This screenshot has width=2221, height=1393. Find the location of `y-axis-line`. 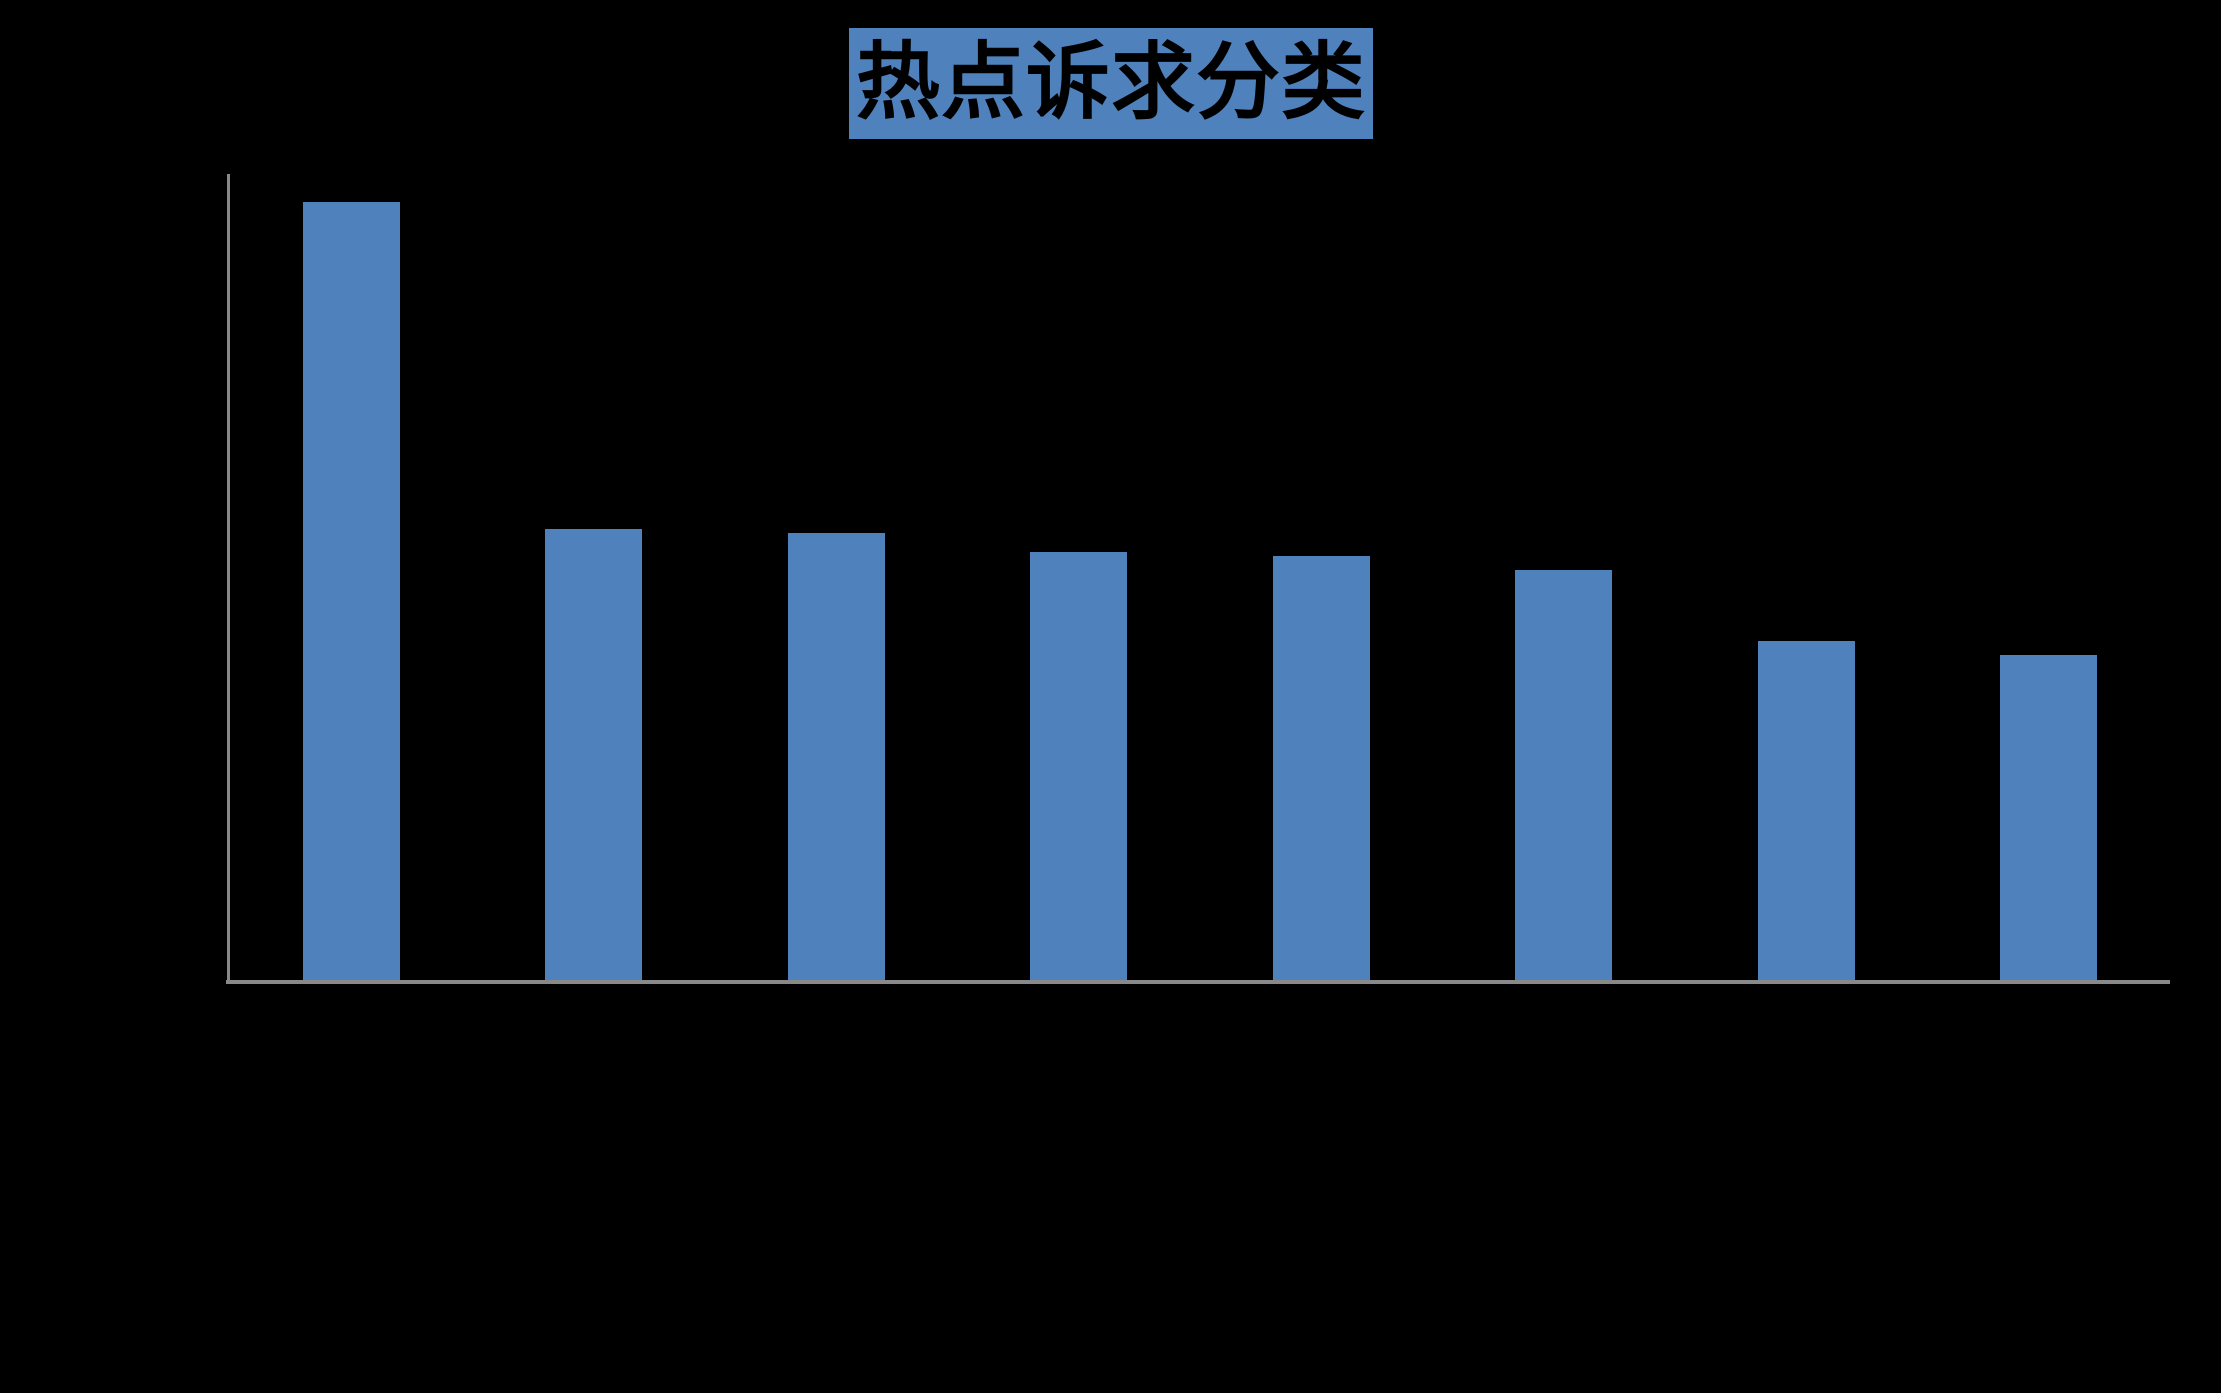

y-axis-line is located at coordinates (228, 578).